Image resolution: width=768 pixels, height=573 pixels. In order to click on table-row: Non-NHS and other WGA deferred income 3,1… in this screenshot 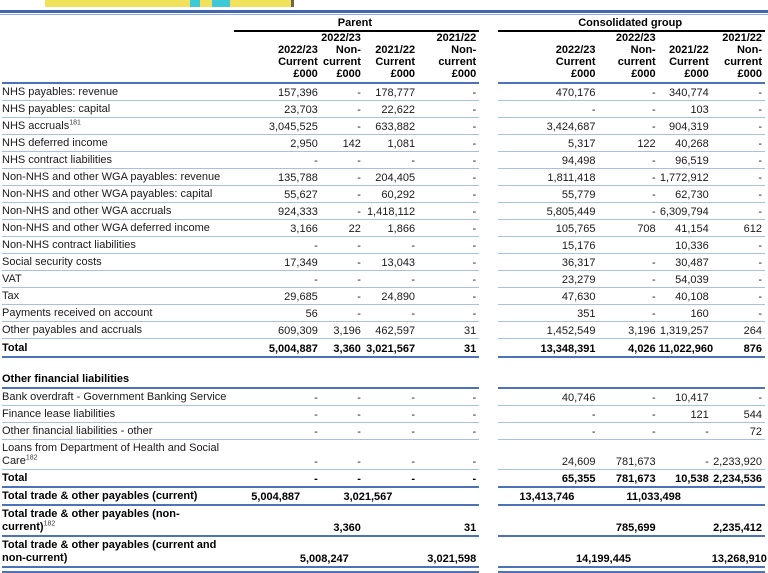, I will do `click(383, 228)`.